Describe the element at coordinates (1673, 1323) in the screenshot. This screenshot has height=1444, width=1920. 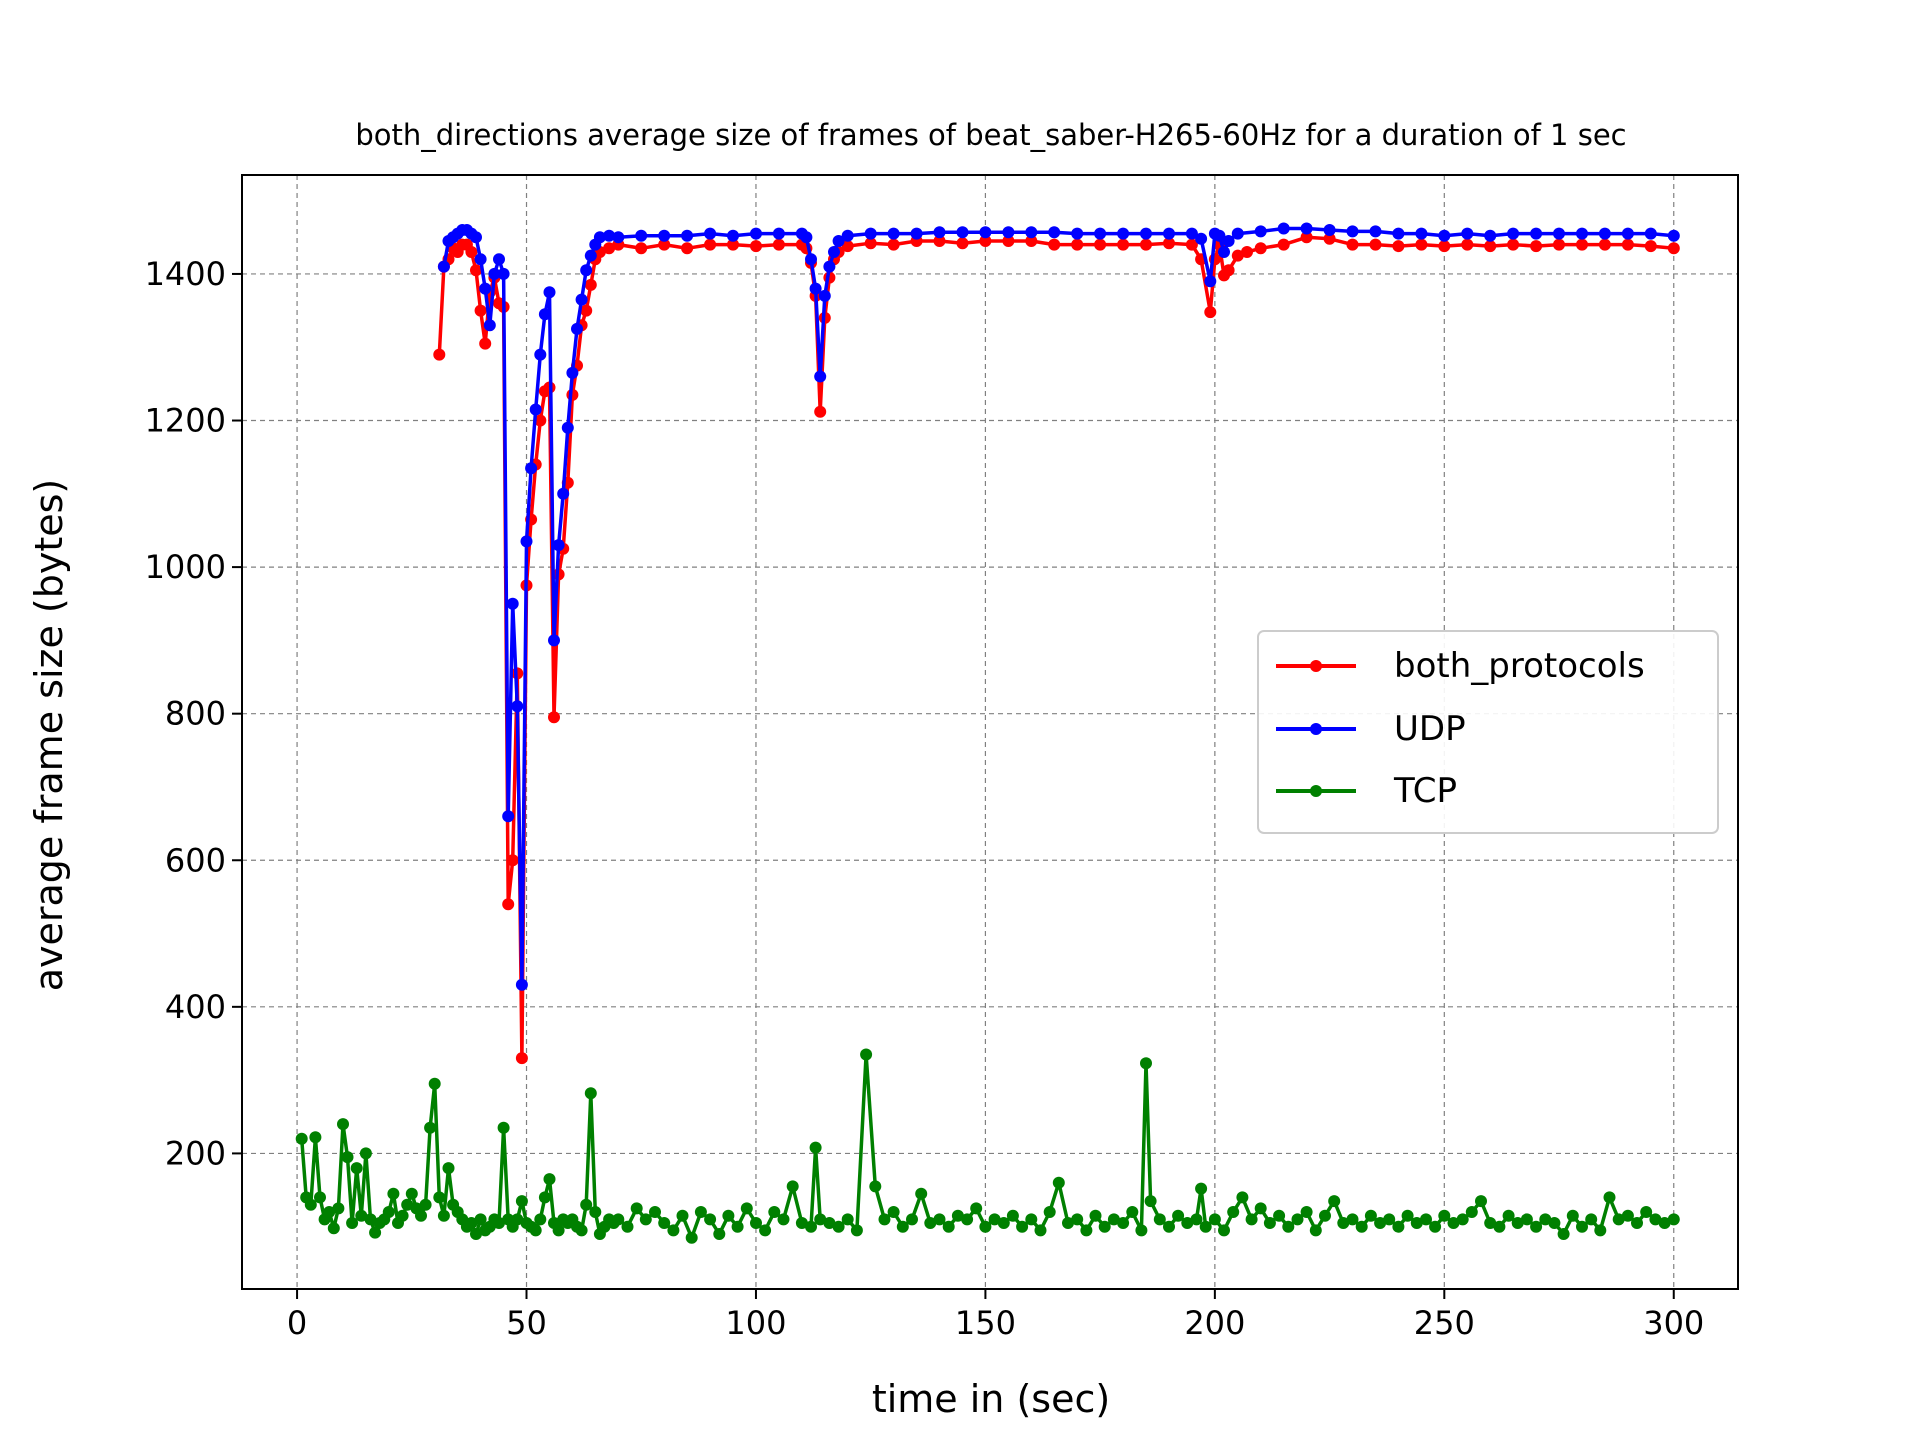
I see `x-tick-label: 300` at that location.